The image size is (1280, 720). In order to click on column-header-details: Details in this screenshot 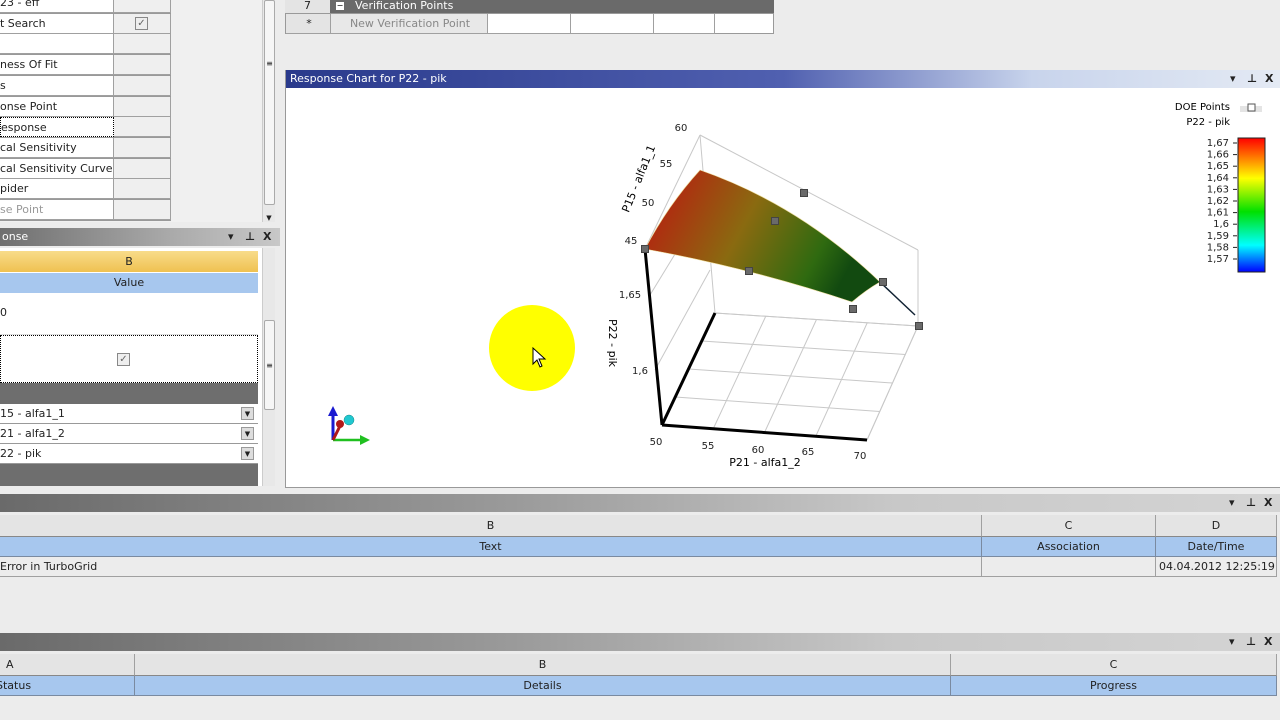, I will do `click(543, 686)`.